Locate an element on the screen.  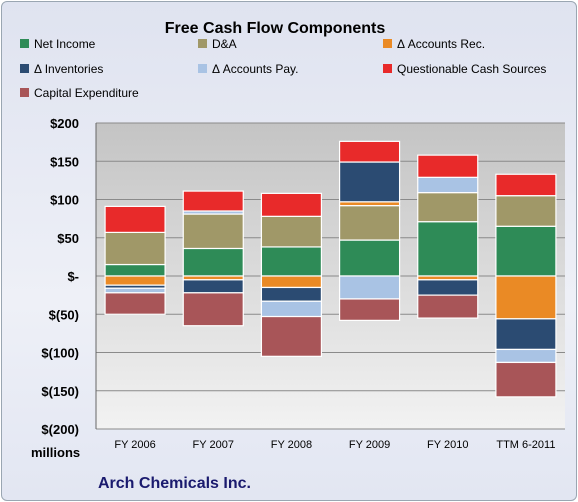
x-category-label: FY 2009 is located at coordinates (369, 445).